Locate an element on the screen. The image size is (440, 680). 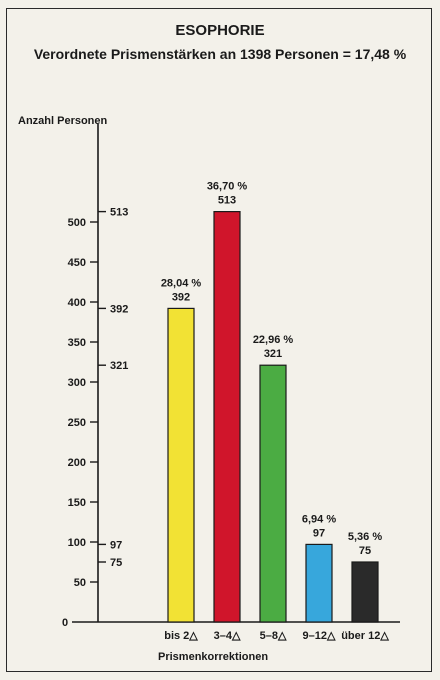
y-tick-label: 500 is located at coordinates (77, 223).